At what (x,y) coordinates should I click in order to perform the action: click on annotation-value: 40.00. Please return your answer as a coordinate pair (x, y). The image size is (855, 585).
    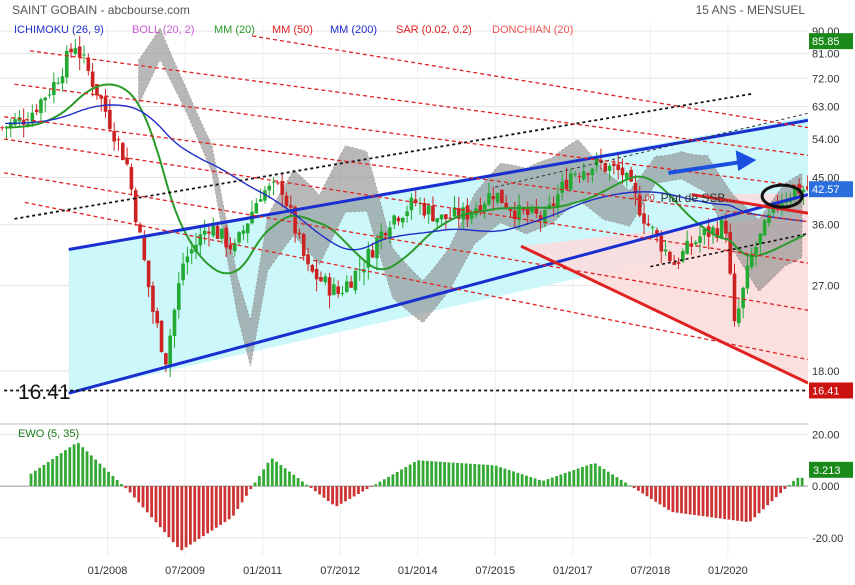
    Looking at the image, I should click on (643, 197).